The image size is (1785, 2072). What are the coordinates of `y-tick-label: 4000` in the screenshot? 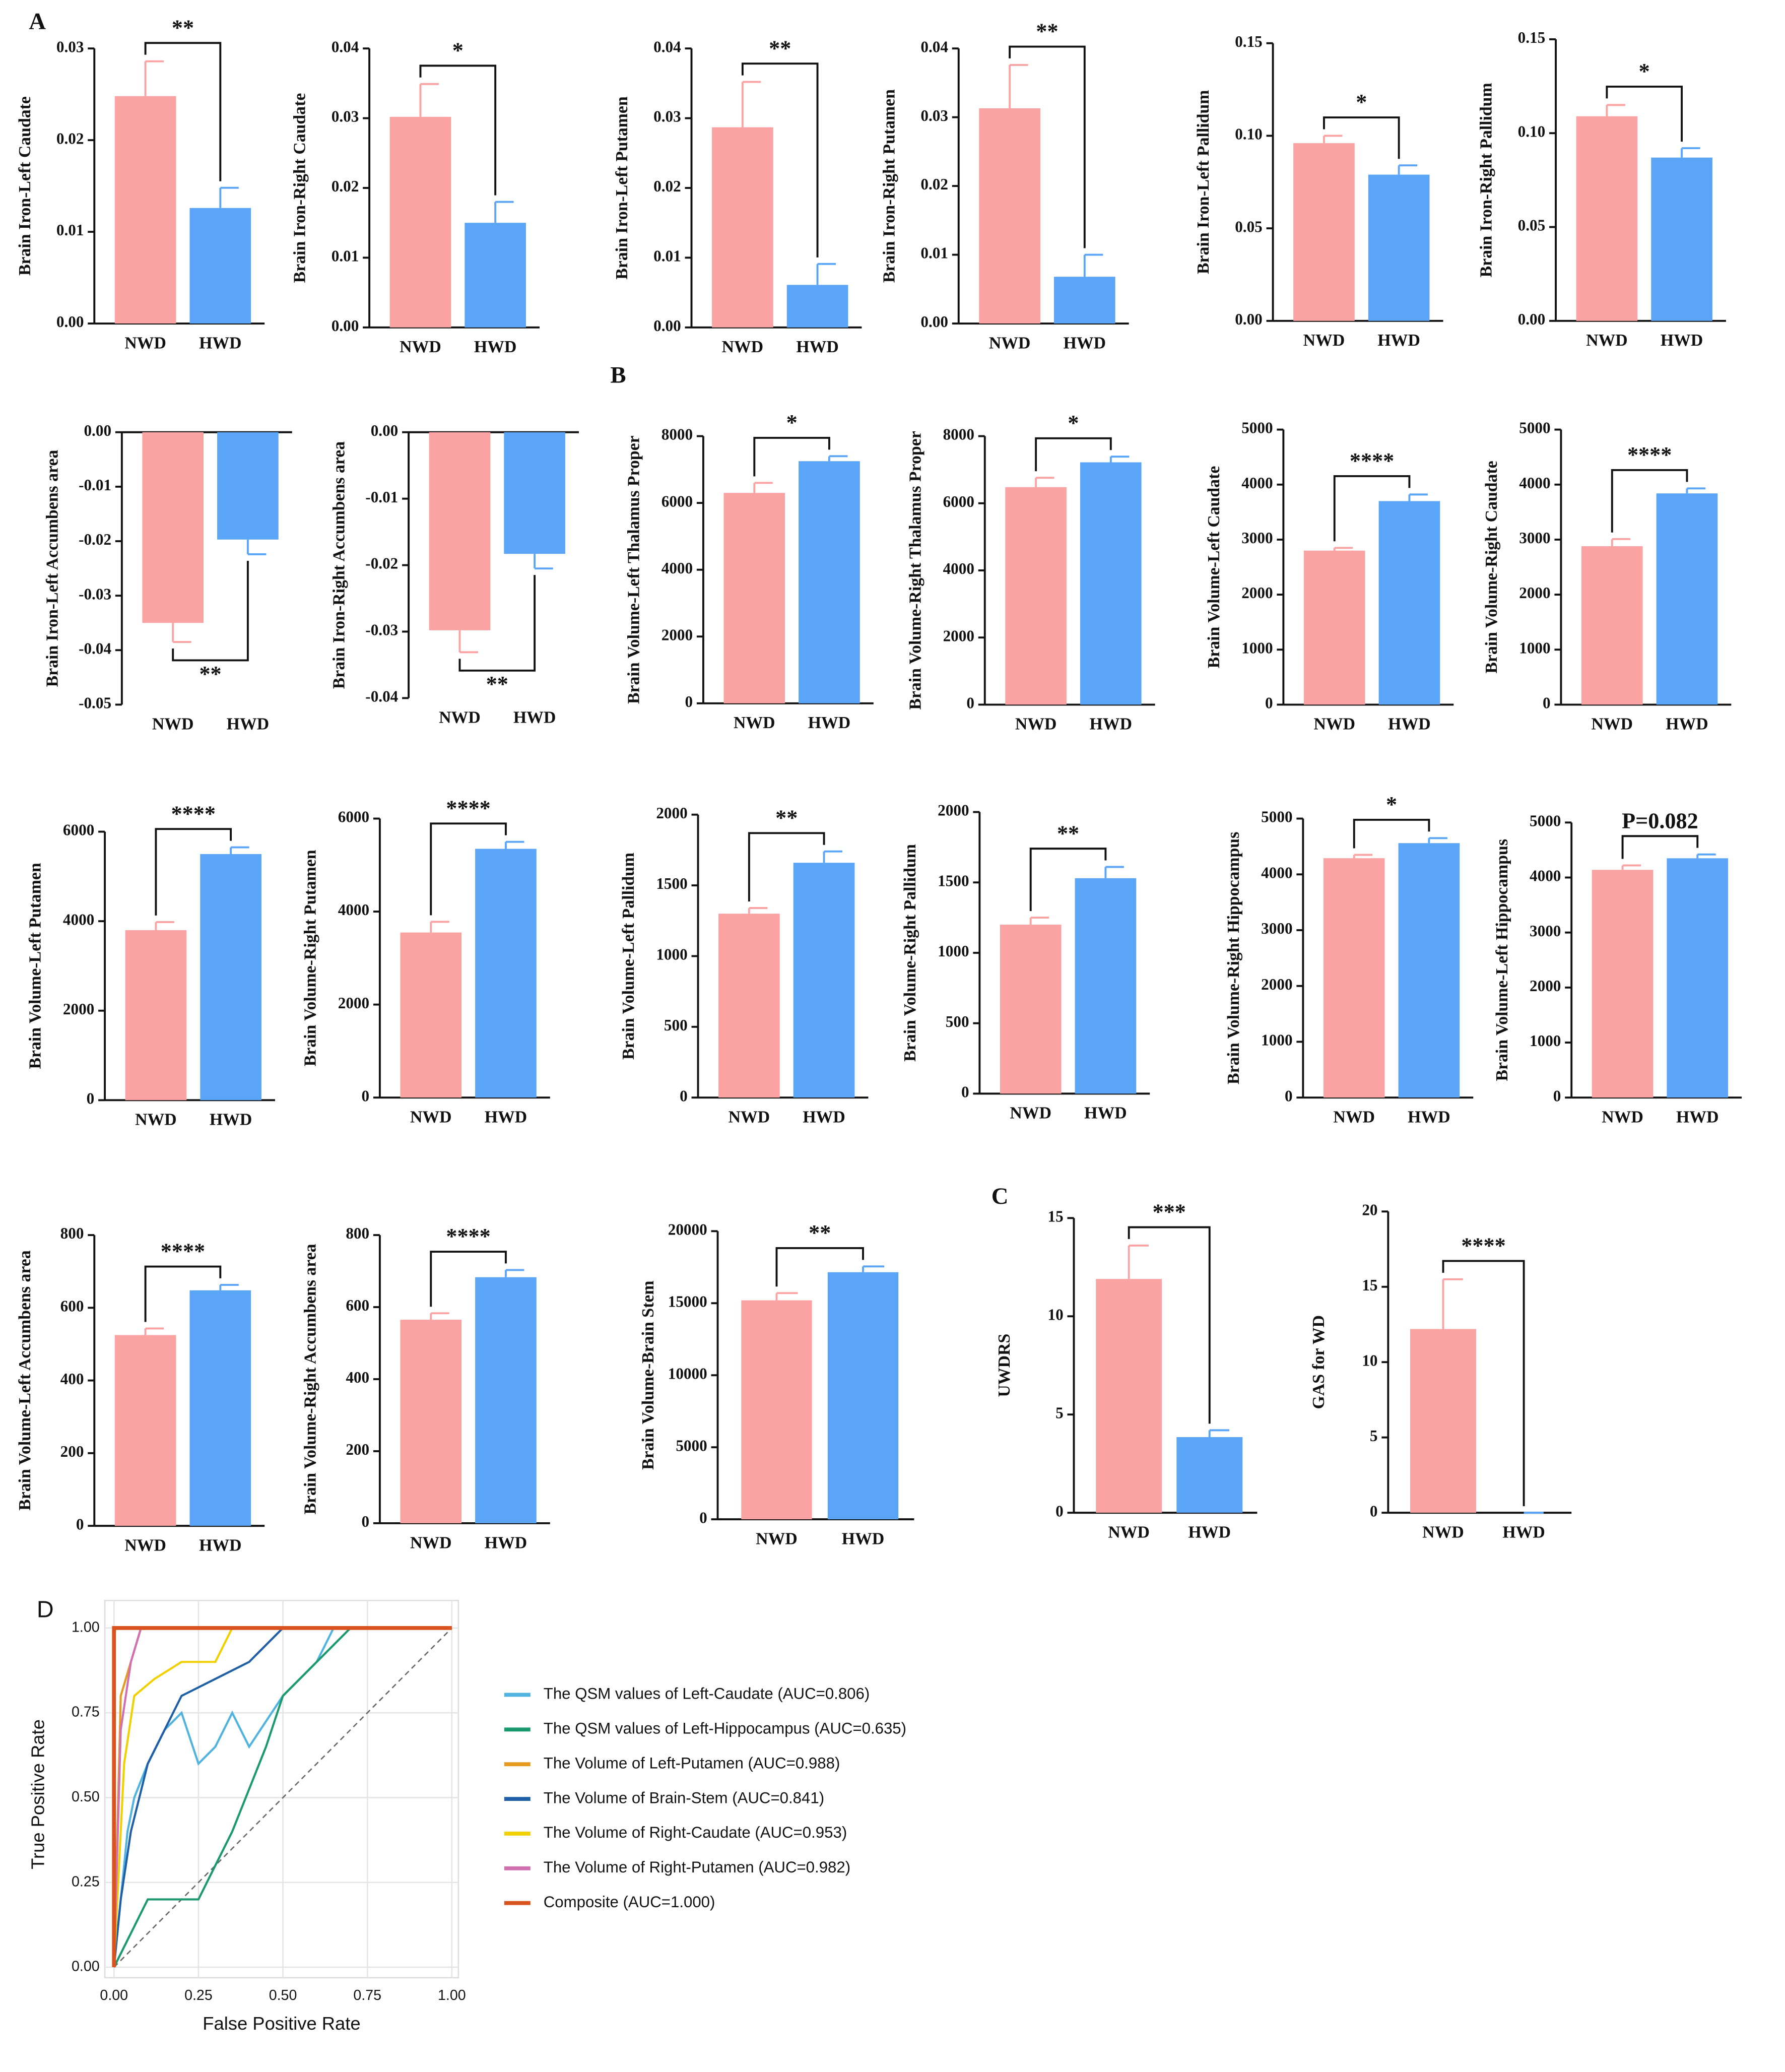 It's located at (1257, 483).